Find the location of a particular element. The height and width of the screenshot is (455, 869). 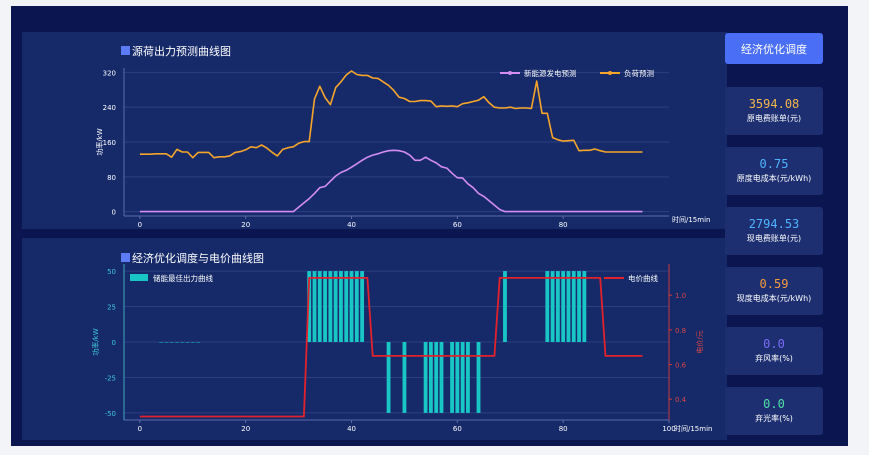

original-bill-value: 3594.08 is located at coordinates (774, 104).